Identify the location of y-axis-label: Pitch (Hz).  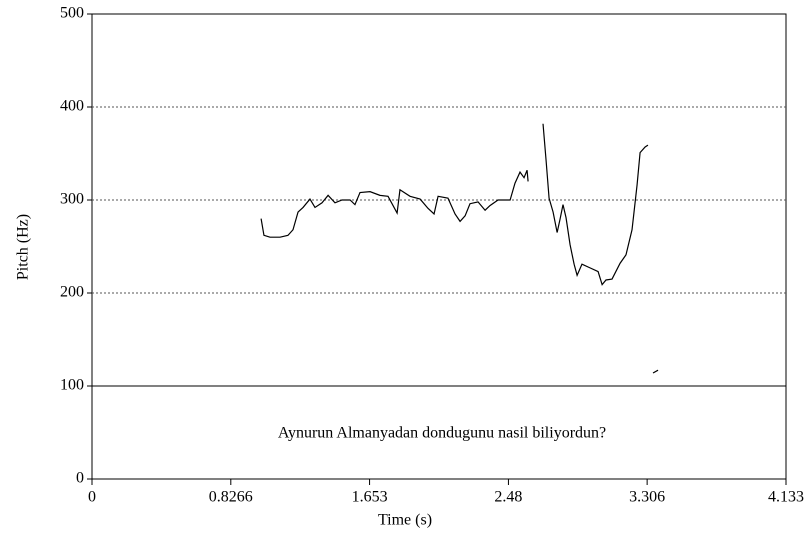
(23, 247).